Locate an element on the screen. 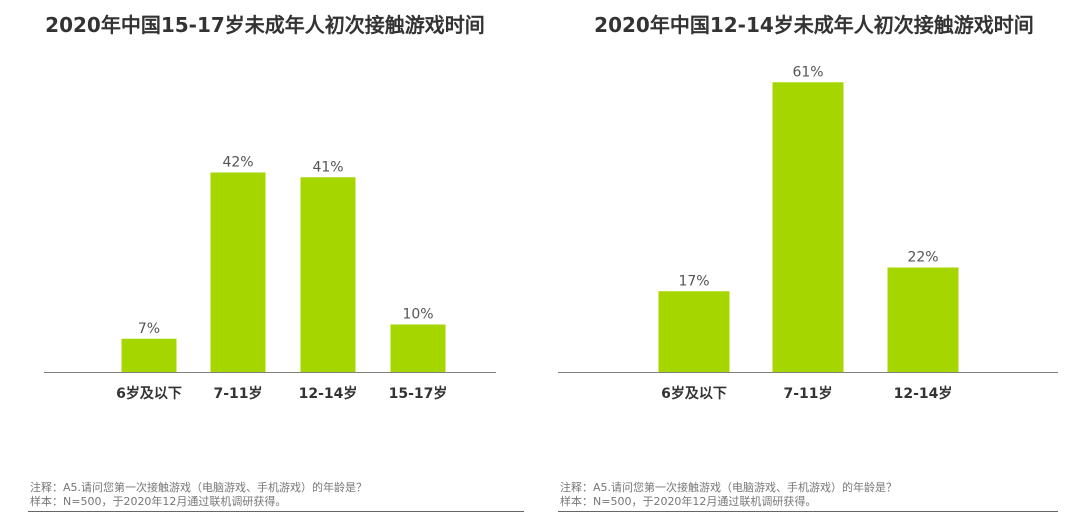 The width and height of the screenshot is (1072, 515). data-label: 22% is located at coordinates (922, 258).